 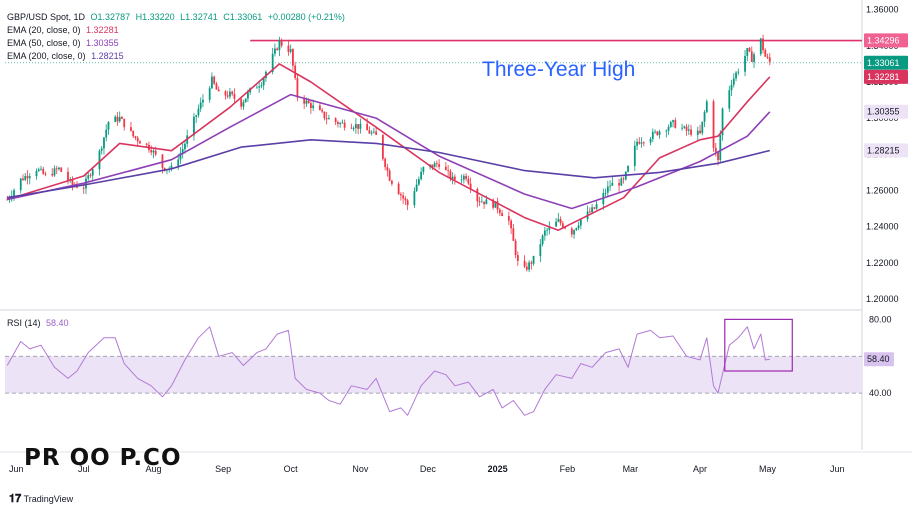 I want to click on legend-ema20-label: EMA (20, close, 0), so click(x=44, y=30).